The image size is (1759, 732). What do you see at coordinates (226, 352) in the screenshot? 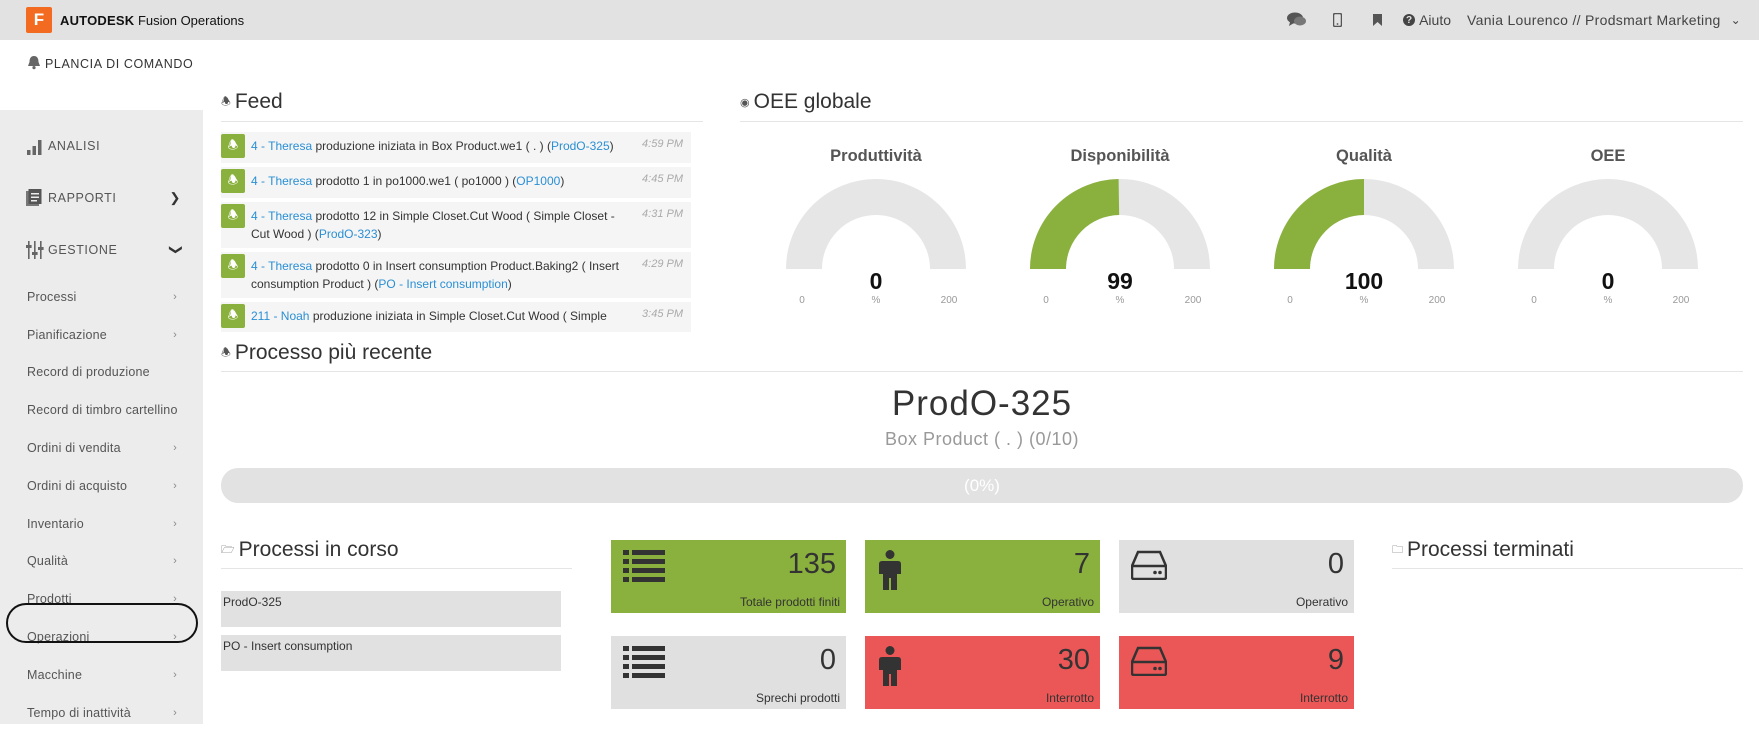
I see `bell-icon: 🕭` at bounding box center [226, 352].